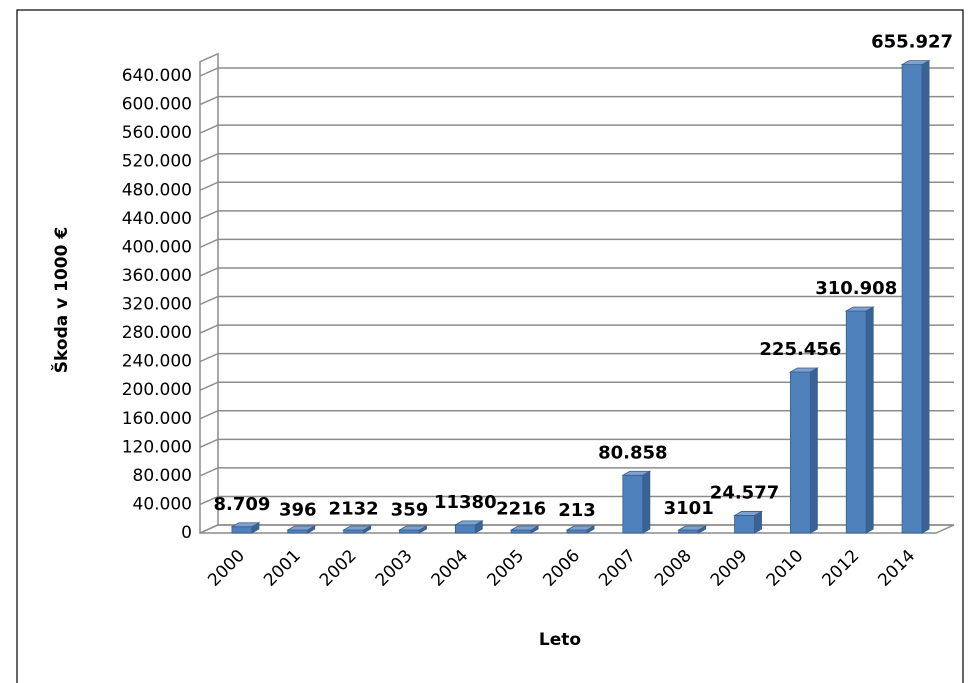  What do you see at coordinates (744, 492) in the screenshot?
I see `value-label: 24.577` at bounding box center [744, 492].